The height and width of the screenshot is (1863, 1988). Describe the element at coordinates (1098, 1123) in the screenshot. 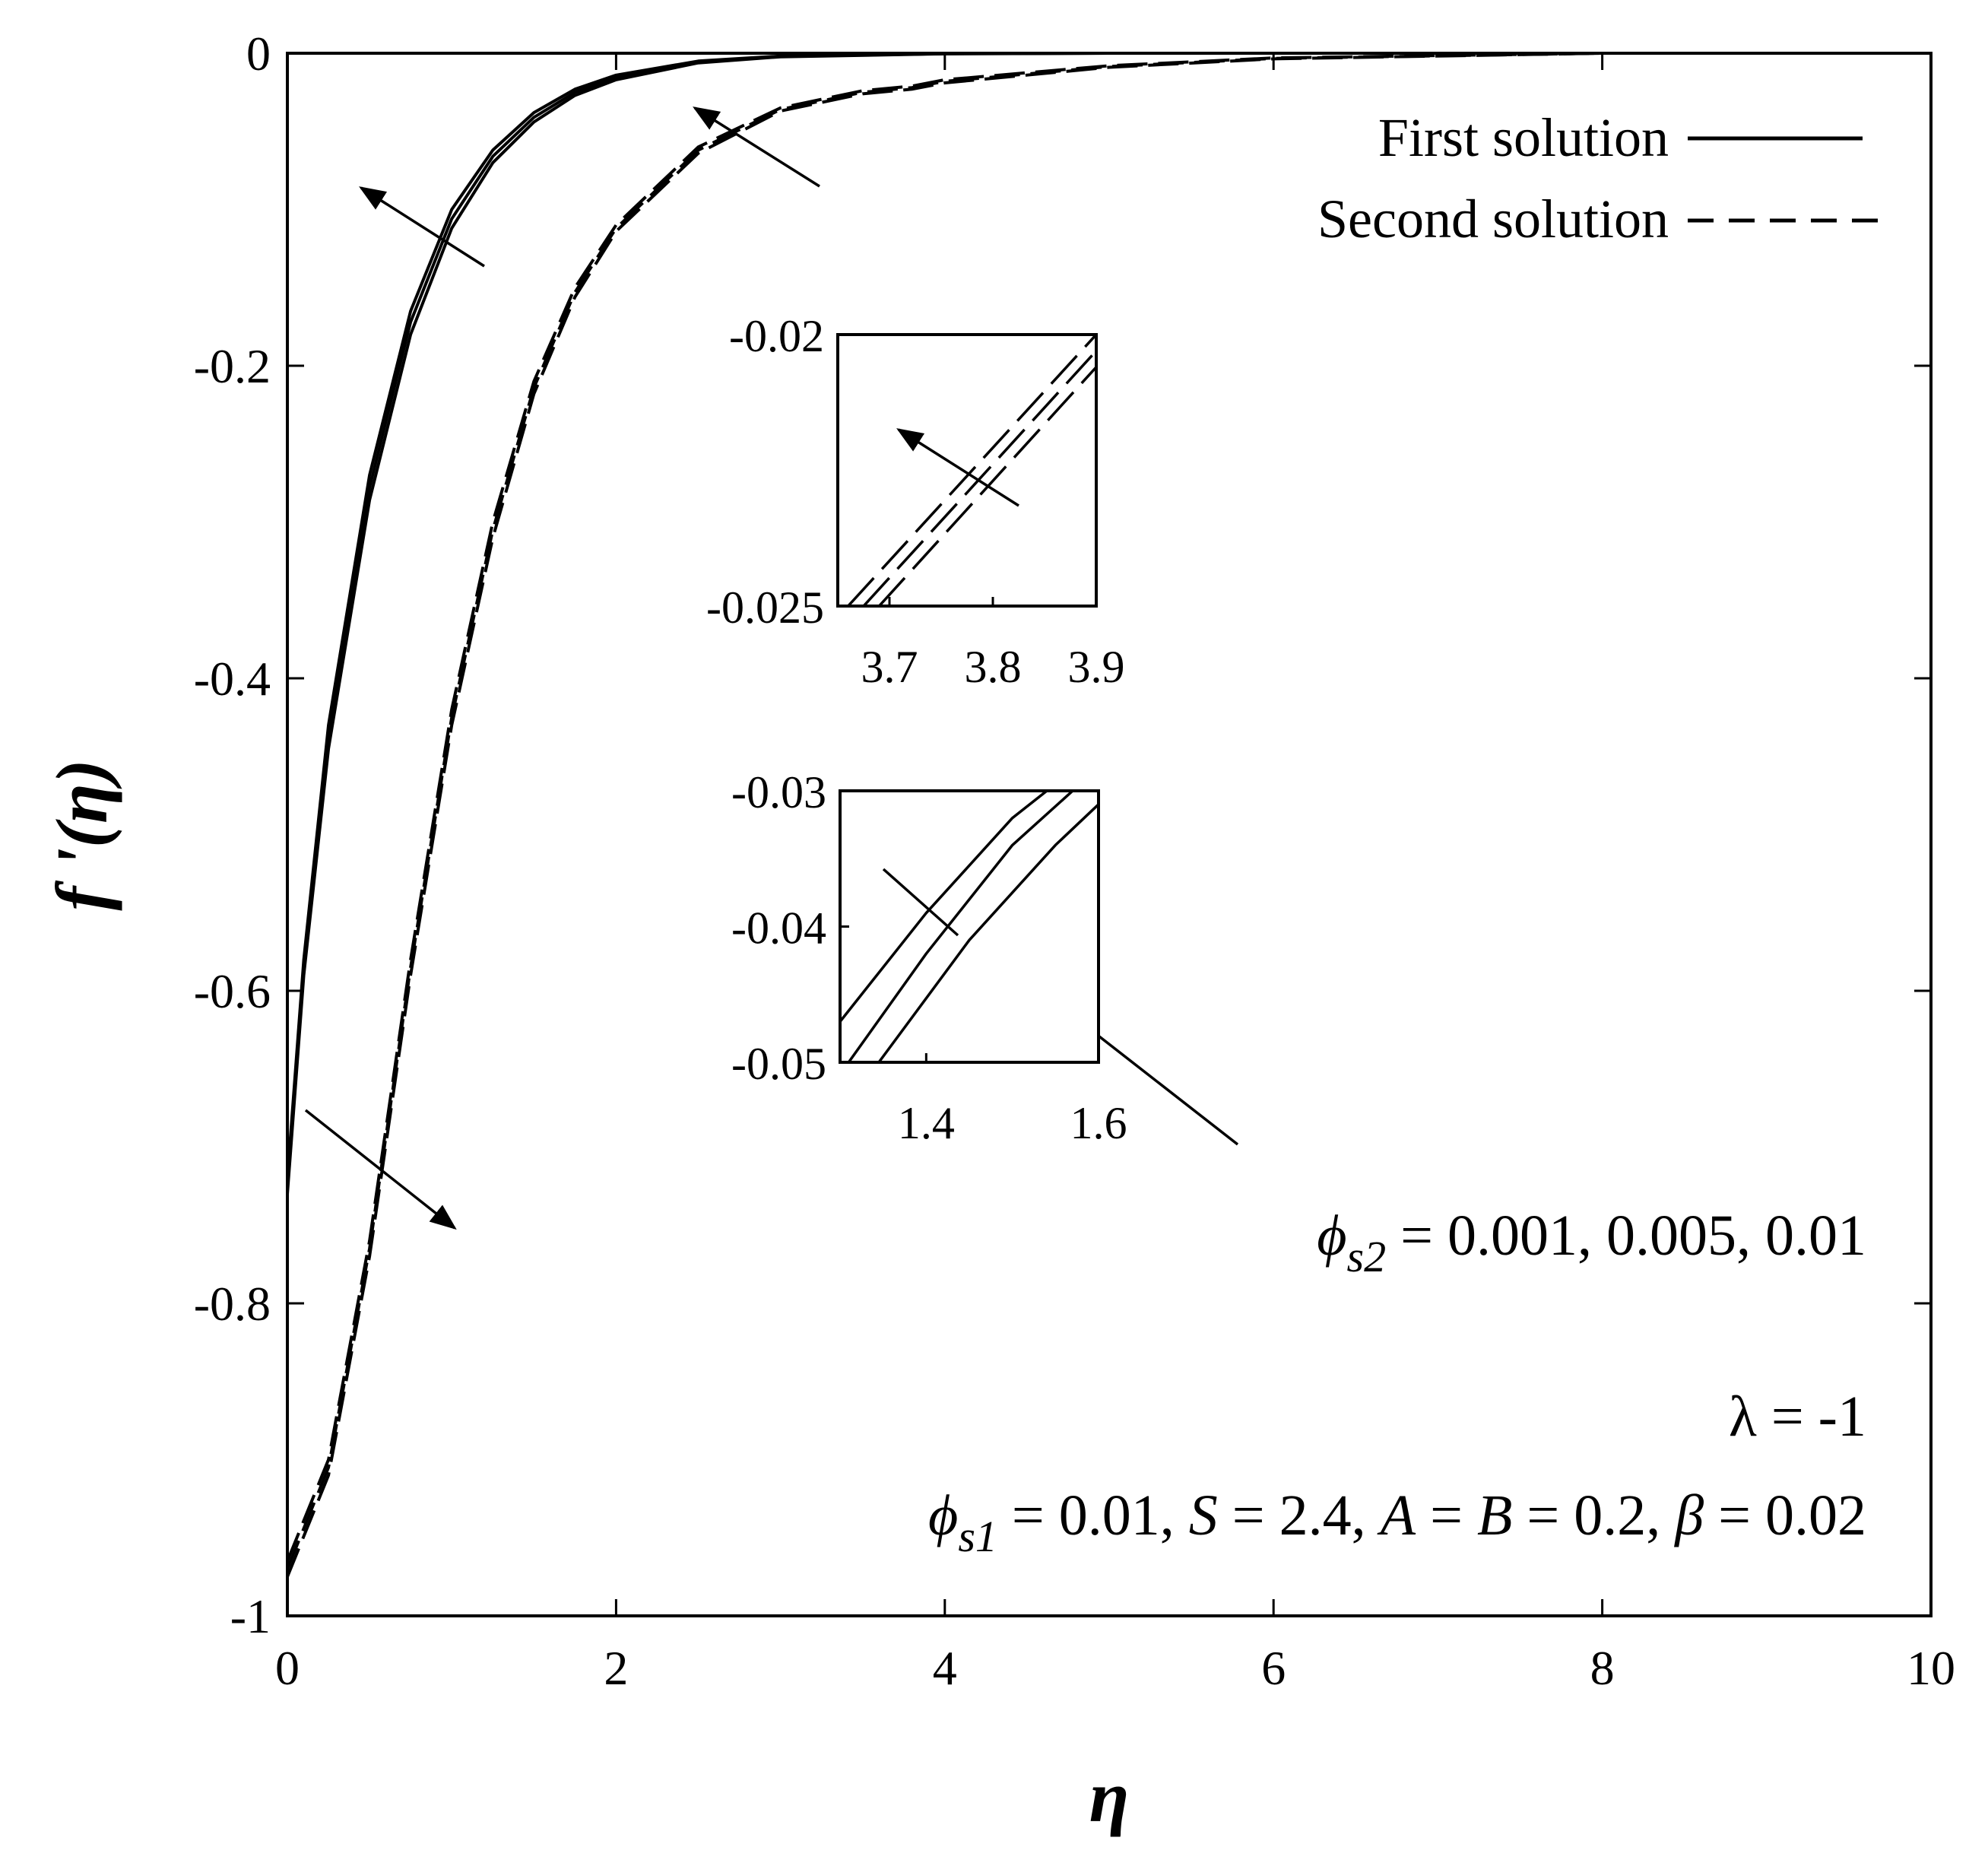

I see `inset-lower-x-tick-label-1: 1.6` at that location.